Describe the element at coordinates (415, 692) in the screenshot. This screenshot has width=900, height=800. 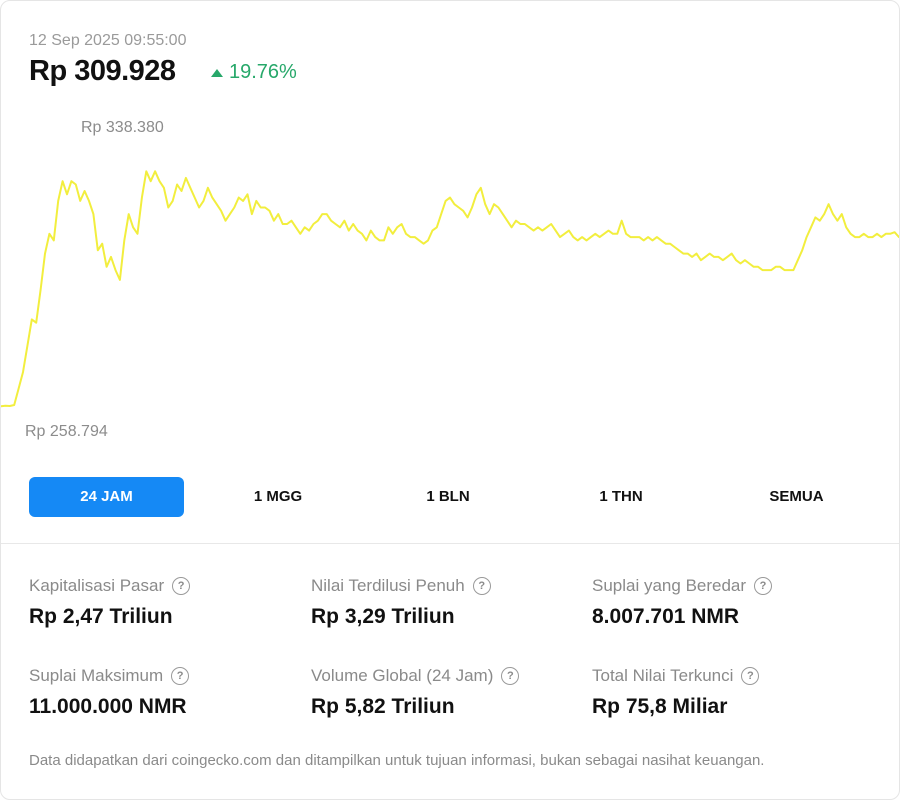
I see `stat-global-volume: Volume Global (24 Jam)? Rp 5,82 Triliun` at that location.